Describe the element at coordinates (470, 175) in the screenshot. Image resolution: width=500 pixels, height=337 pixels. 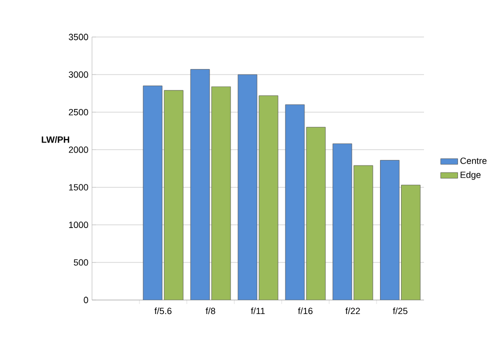
I see `legend-label: Edge` at that location.